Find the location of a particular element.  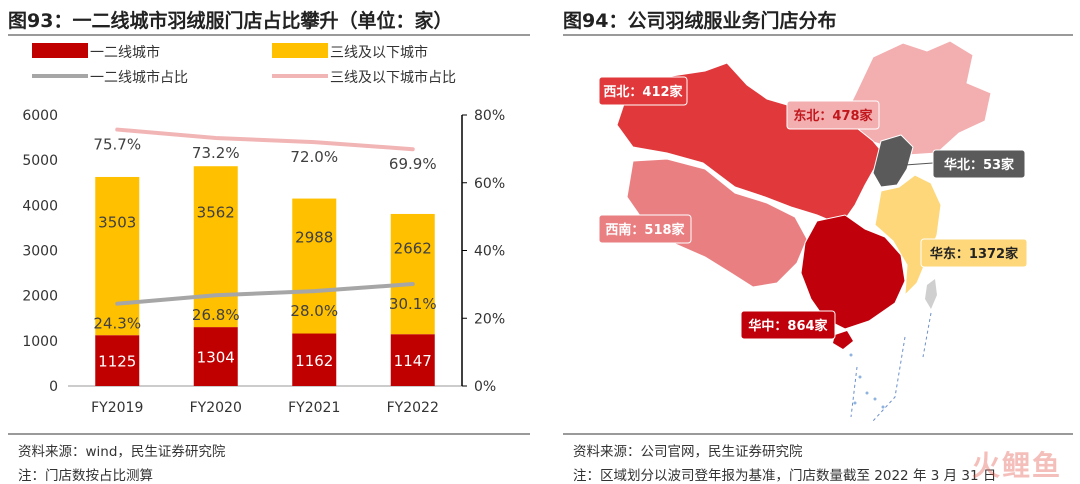

label-dongbei: 东北：478家 is located at coordinates (833, 115).